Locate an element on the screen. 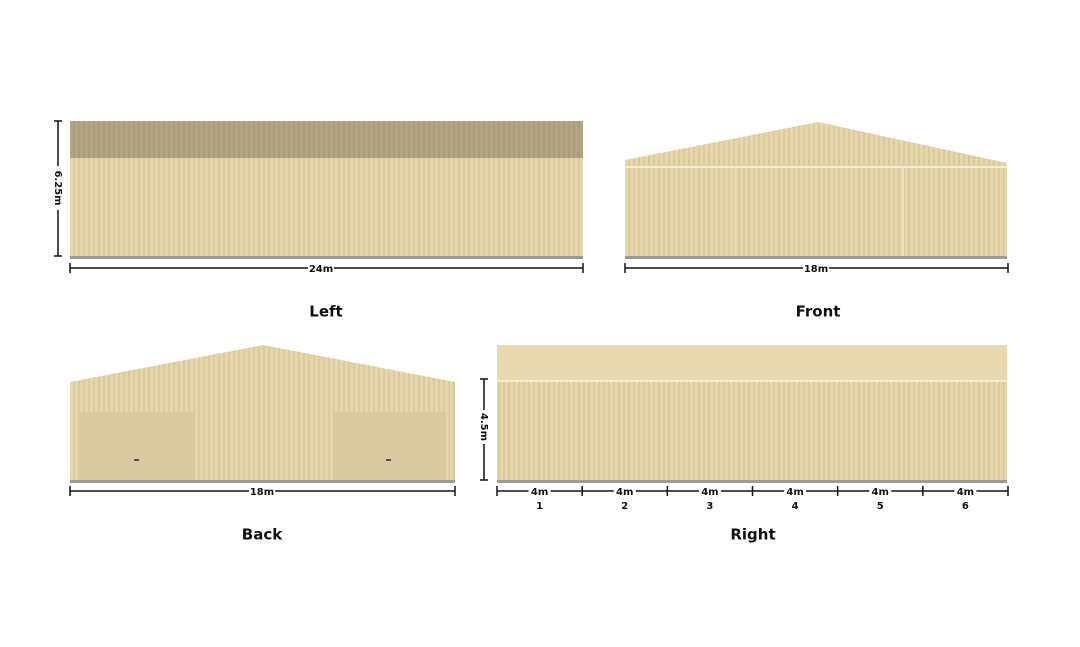 This screenshot has width=1080, height=647. view-title: Back is located at coordinates (262, 535).